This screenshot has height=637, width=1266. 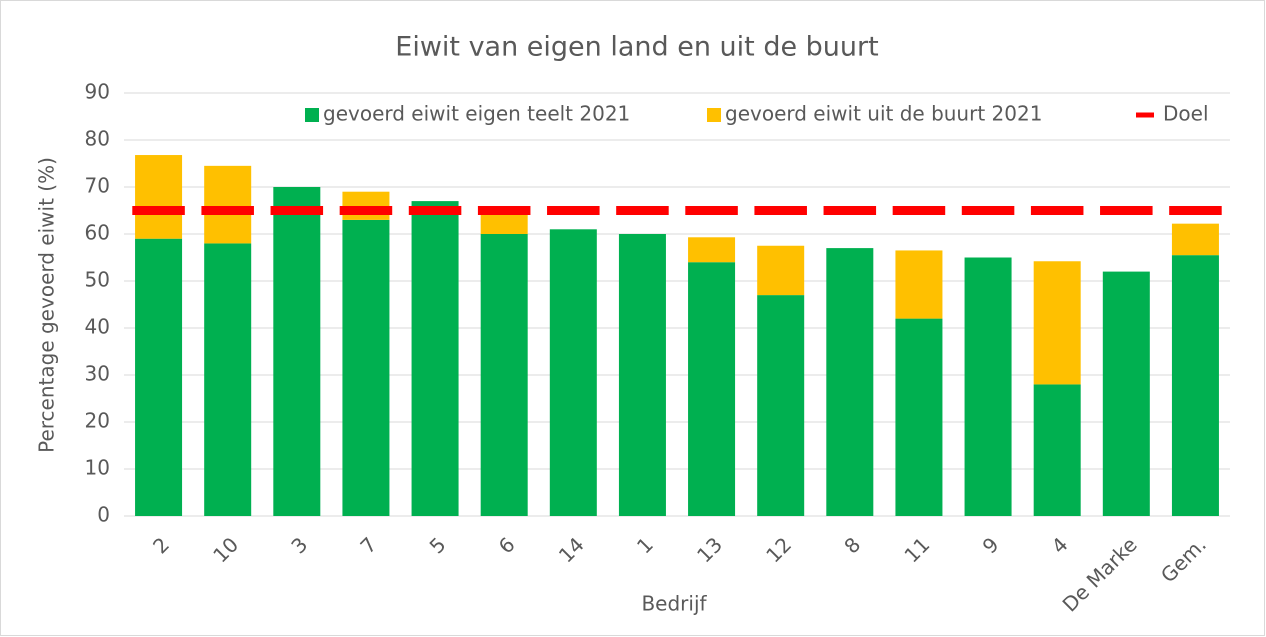 What do you see at coordinates (97, 374) in the screenshot?
I see `y-tick-label: 30` at bounding box center [97, 374].